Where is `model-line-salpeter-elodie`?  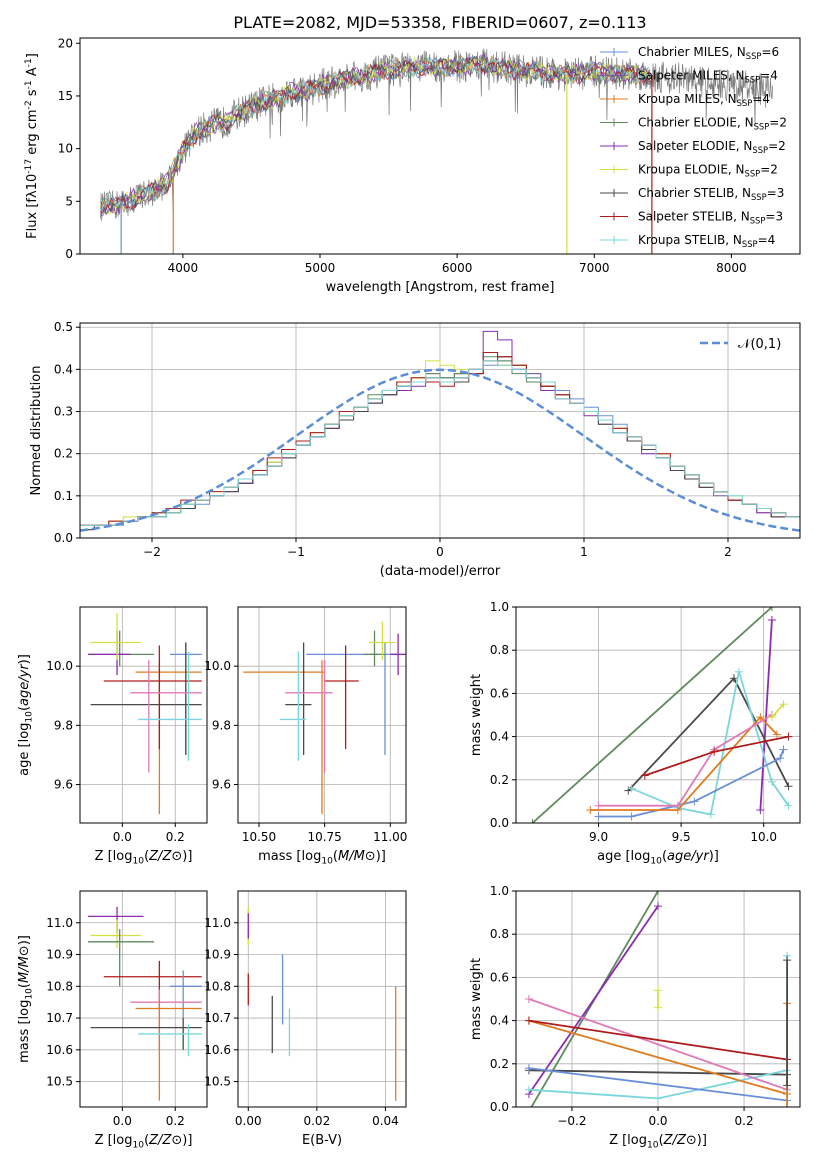
model-line-salpeter-elodie is located at coordinates (375, 134).